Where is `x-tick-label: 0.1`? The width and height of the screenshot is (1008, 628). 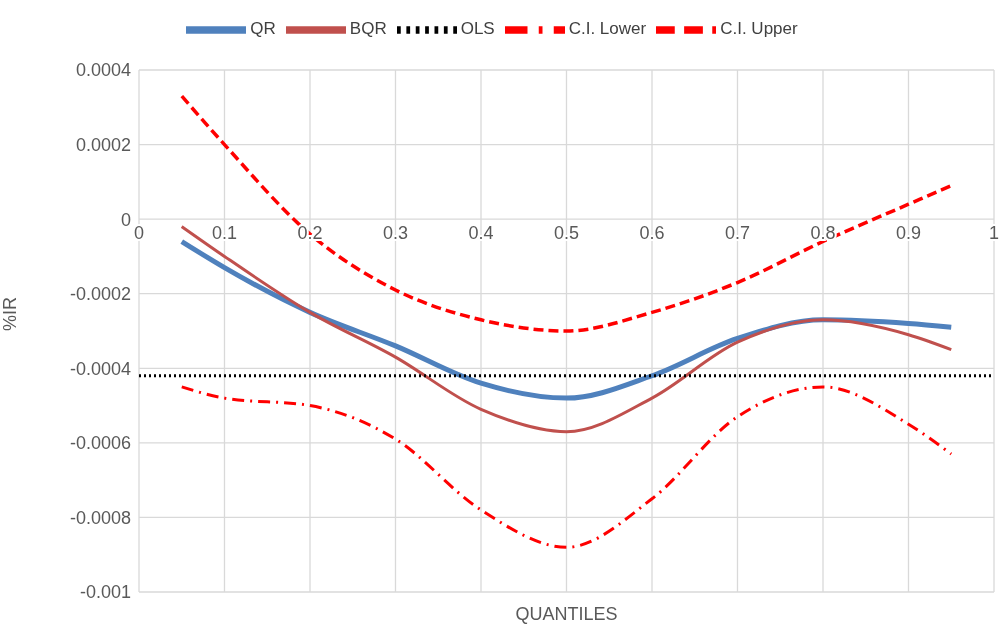 x-tick-label: 0.1 is located at coordinates (224, 233).